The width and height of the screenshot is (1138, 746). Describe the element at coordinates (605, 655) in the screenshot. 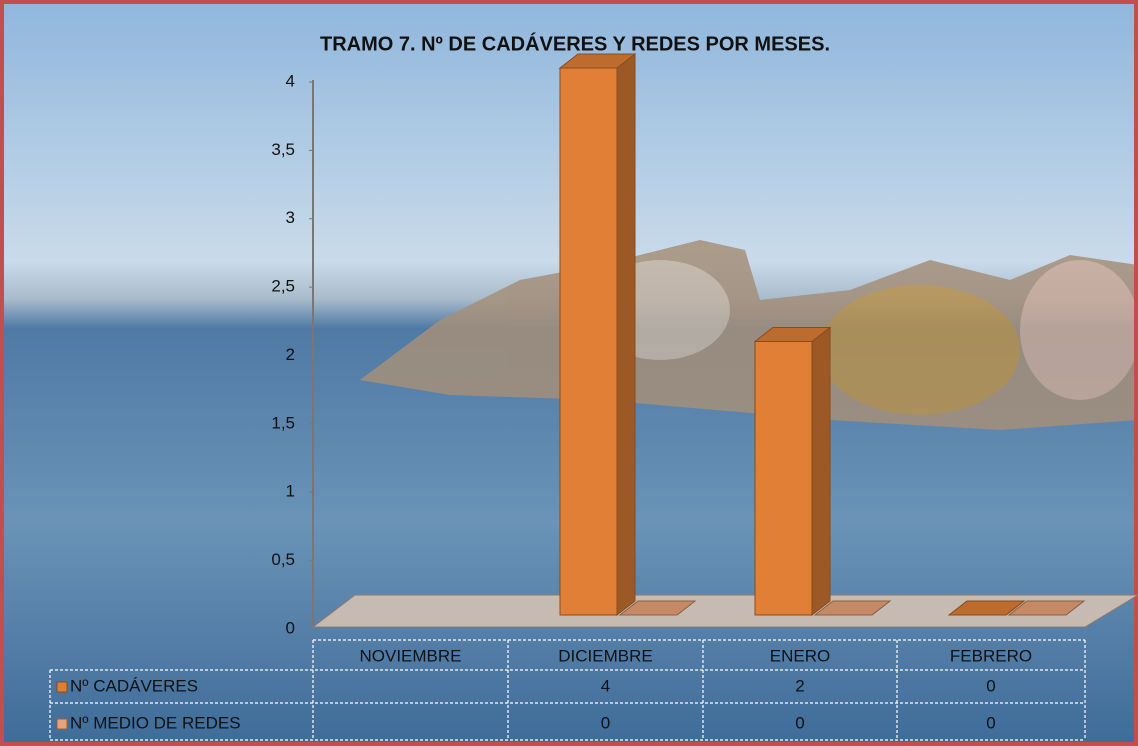

I see `x-tick-label: DICIEMBRE` at that location.